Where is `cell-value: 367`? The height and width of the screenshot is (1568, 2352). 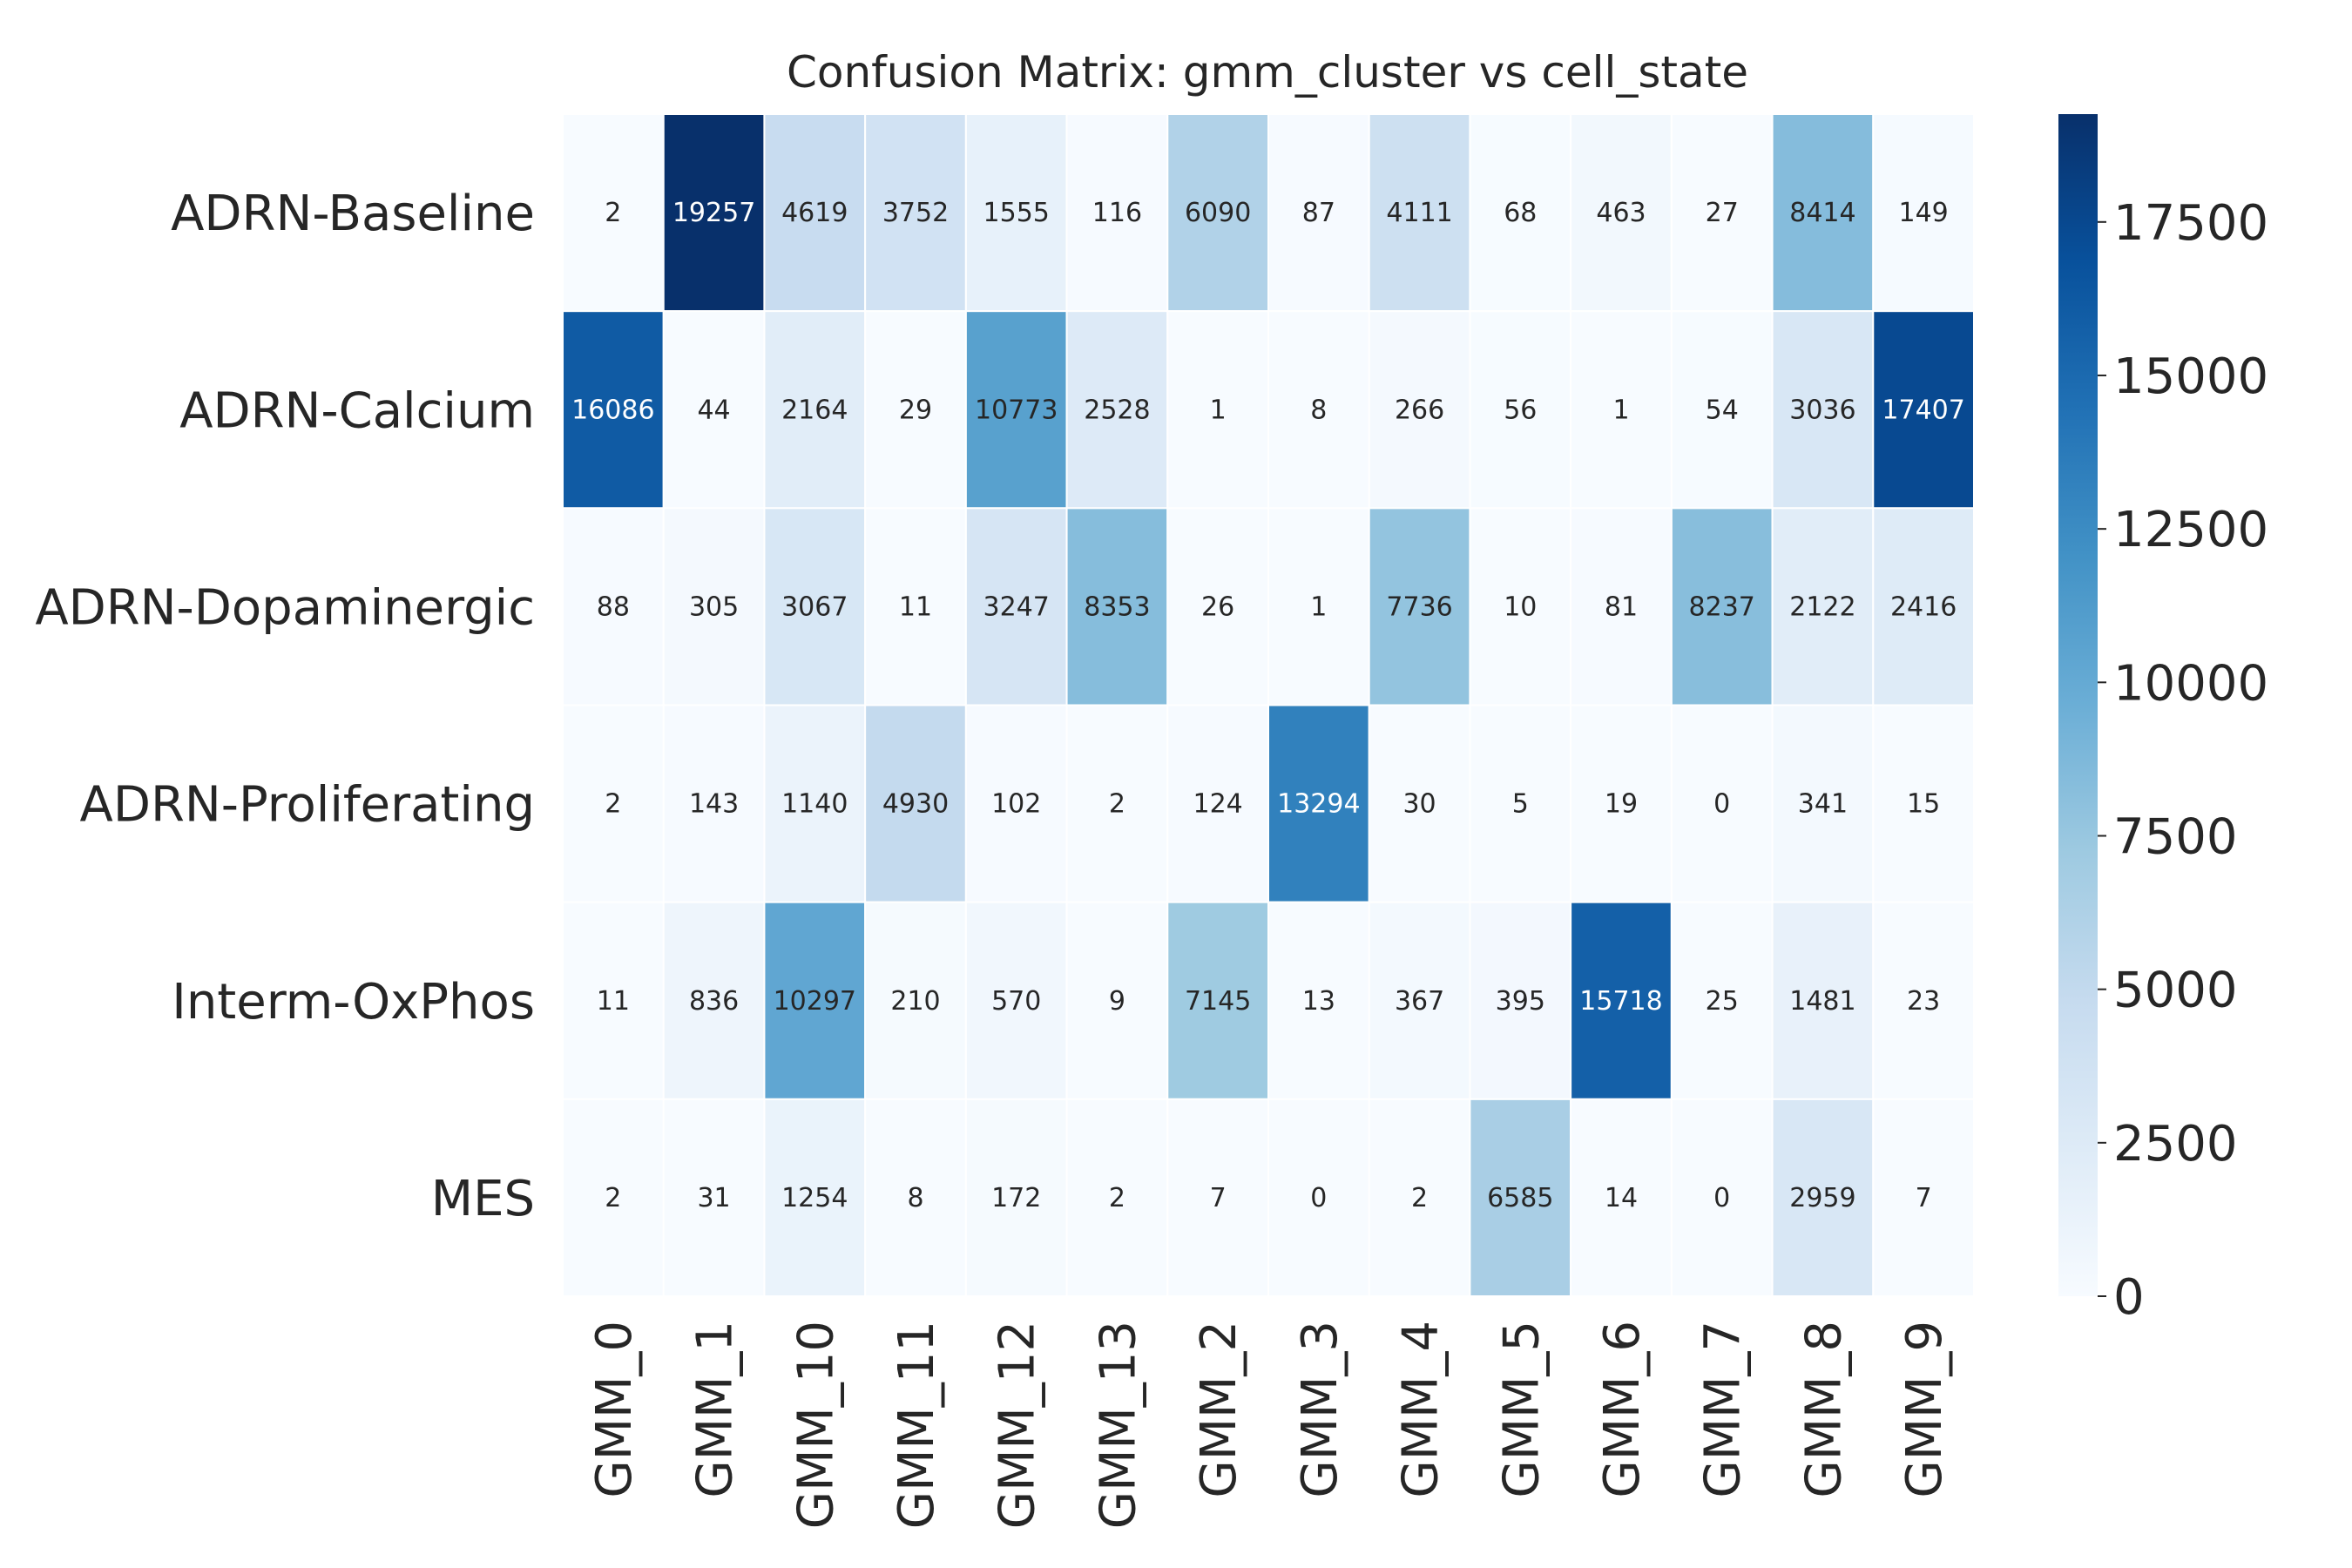 cell-value: 367 is located at coordinates (1419, 1002).